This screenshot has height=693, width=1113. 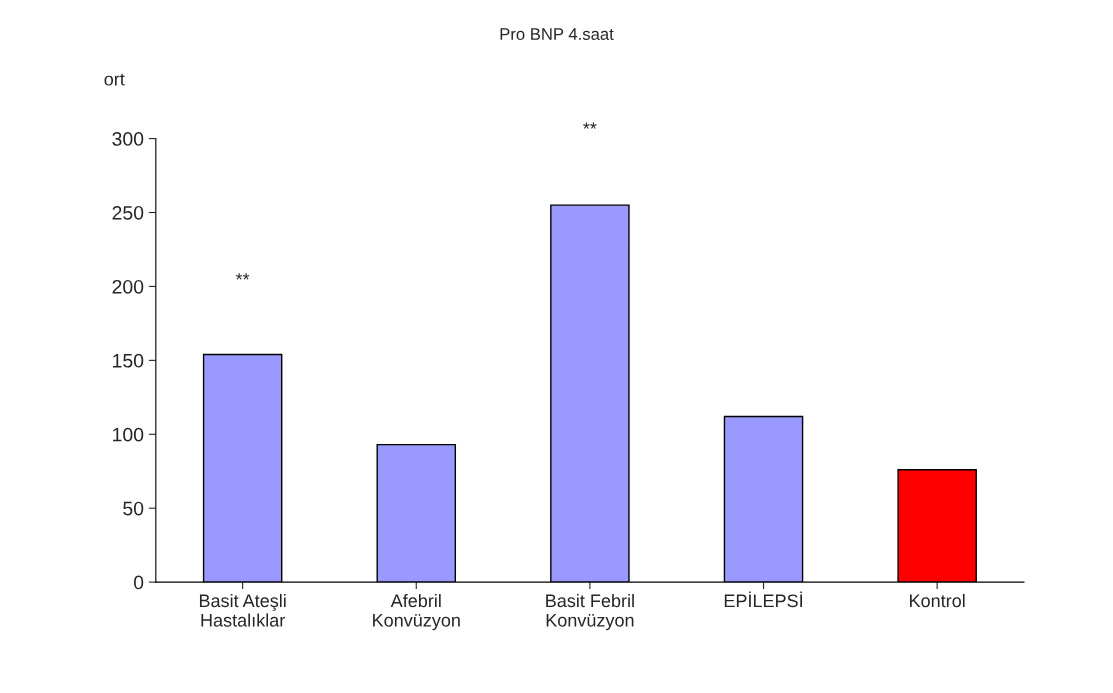 What do you see at coordinates (242, 276) in the screenshot?
I see `annotation: **` at bounding box center [242, 276].